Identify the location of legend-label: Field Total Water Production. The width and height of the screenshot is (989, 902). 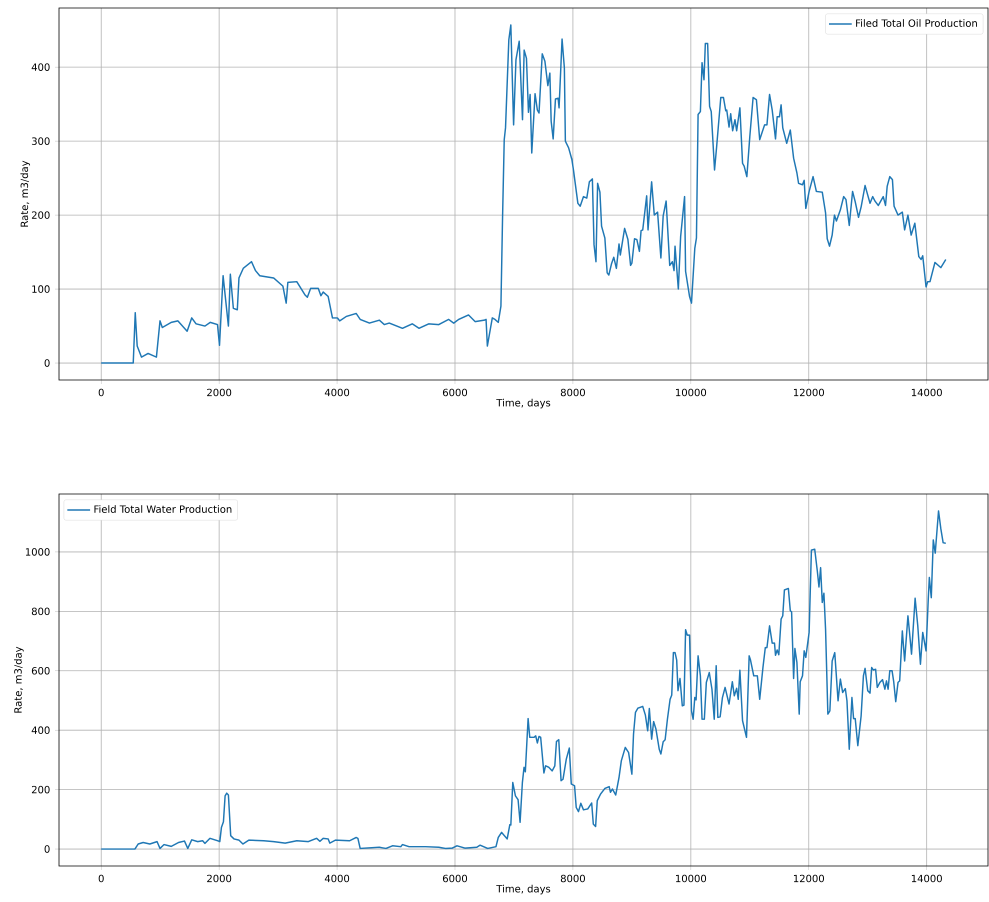
(163, 509).